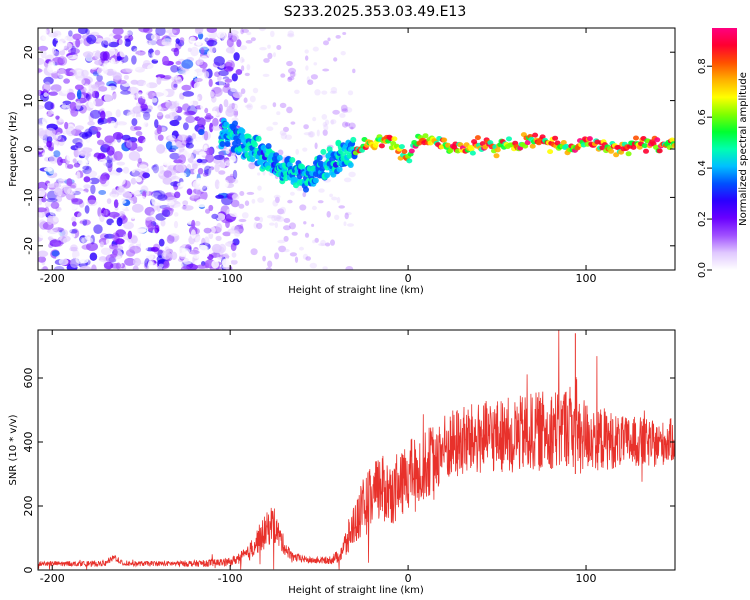 This screenshot has width=750, height=600. Describe the element at coordinates (586, 278) in the screenshot. I see `spectrogram-xtick-label: 100` at that location.